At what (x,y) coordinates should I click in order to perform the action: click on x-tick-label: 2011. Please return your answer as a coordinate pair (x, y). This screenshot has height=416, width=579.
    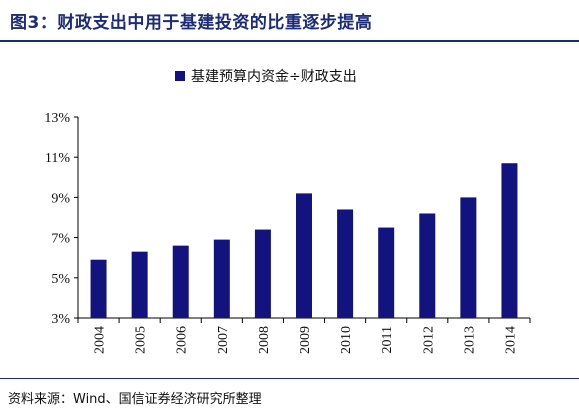
    Looking at the image, I should click on (387, 339).